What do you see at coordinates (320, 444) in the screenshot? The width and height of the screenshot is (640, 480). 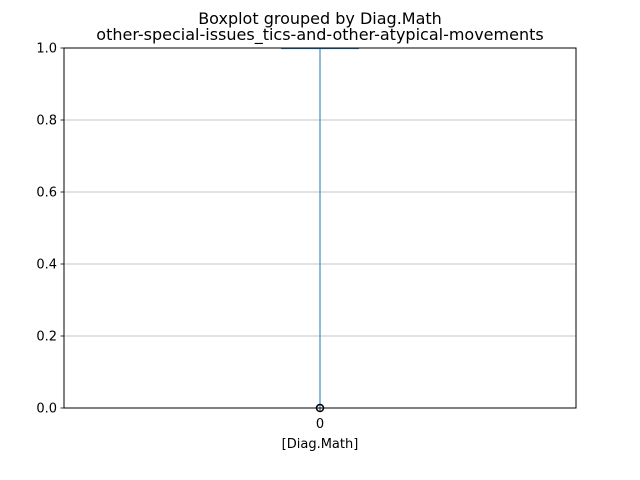 I see `x-axis-label: [Diag.Math]` at bounding box center [320, 444].